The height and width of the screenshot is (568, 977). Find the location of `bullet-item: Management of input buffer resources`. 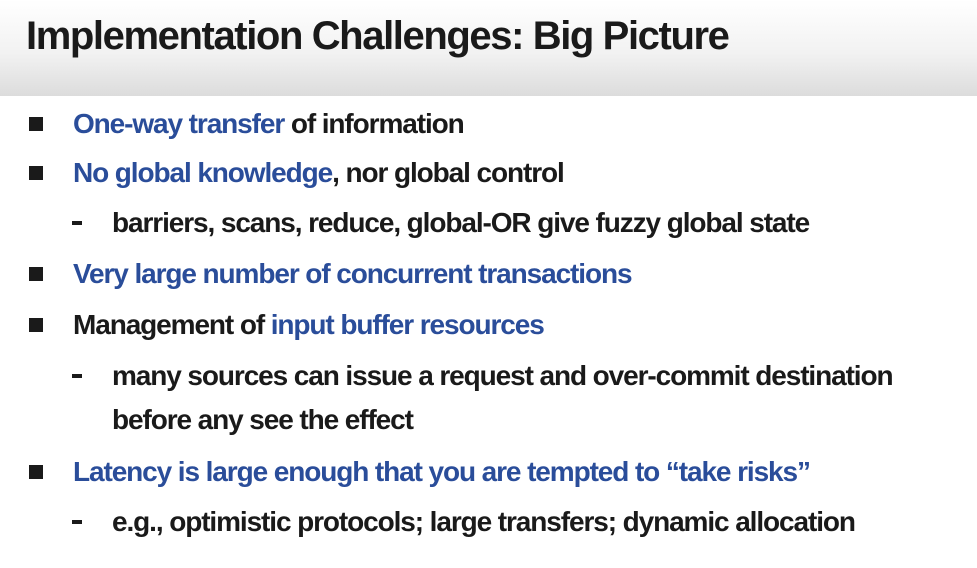

bullet-item: Management of input buffer resources is located at coordinates (287, 325).